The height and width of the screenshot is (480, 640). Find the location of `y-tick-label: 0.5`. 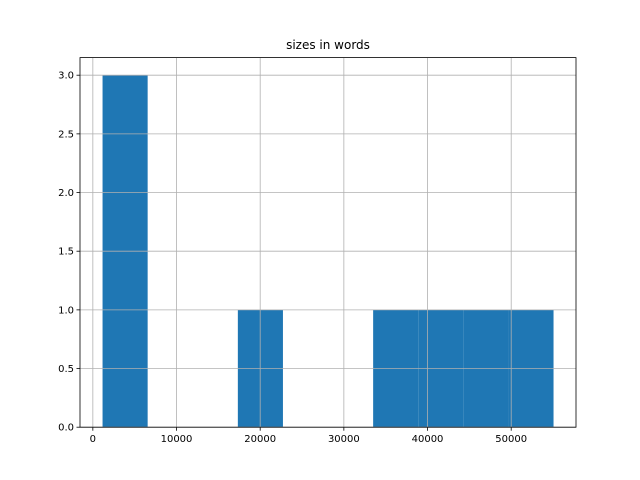

y-tick-label: 0.5 is located at coordinates (66, 369).